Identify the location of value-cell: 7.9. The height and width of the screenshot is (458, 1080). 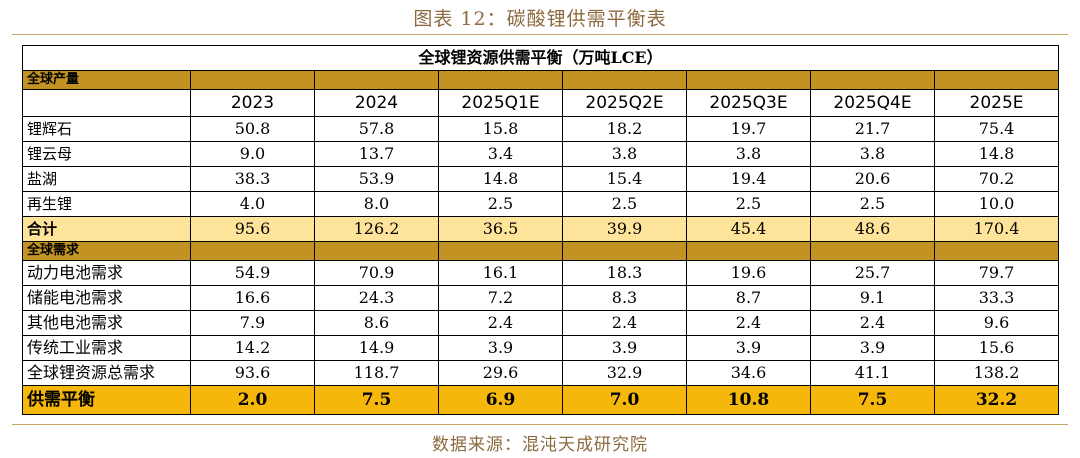
(252, 323).